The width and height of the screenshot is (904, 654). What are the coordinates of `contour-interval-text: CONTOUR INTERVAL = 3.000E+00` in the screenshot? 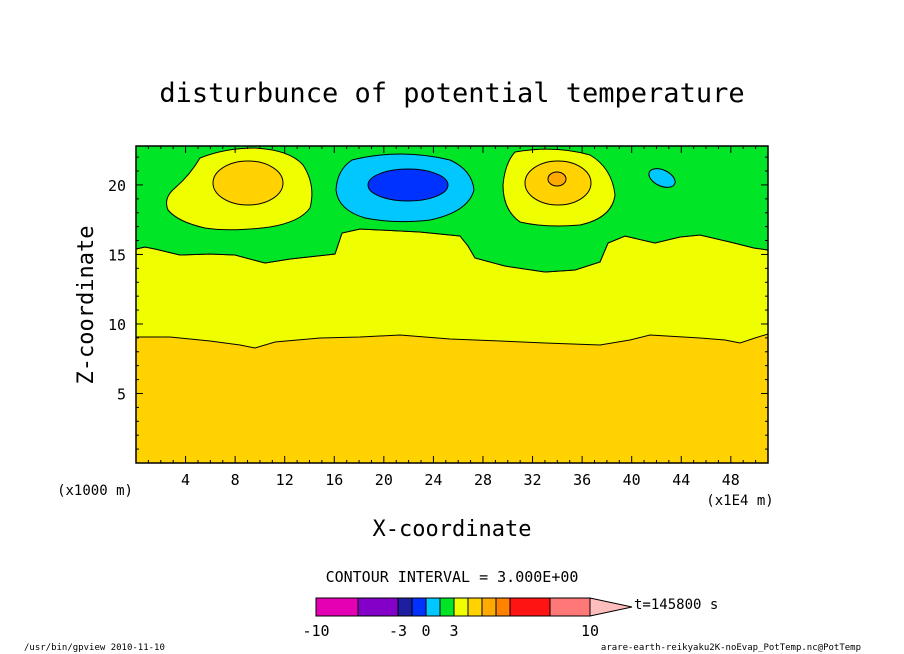 It's located at (452, 577).